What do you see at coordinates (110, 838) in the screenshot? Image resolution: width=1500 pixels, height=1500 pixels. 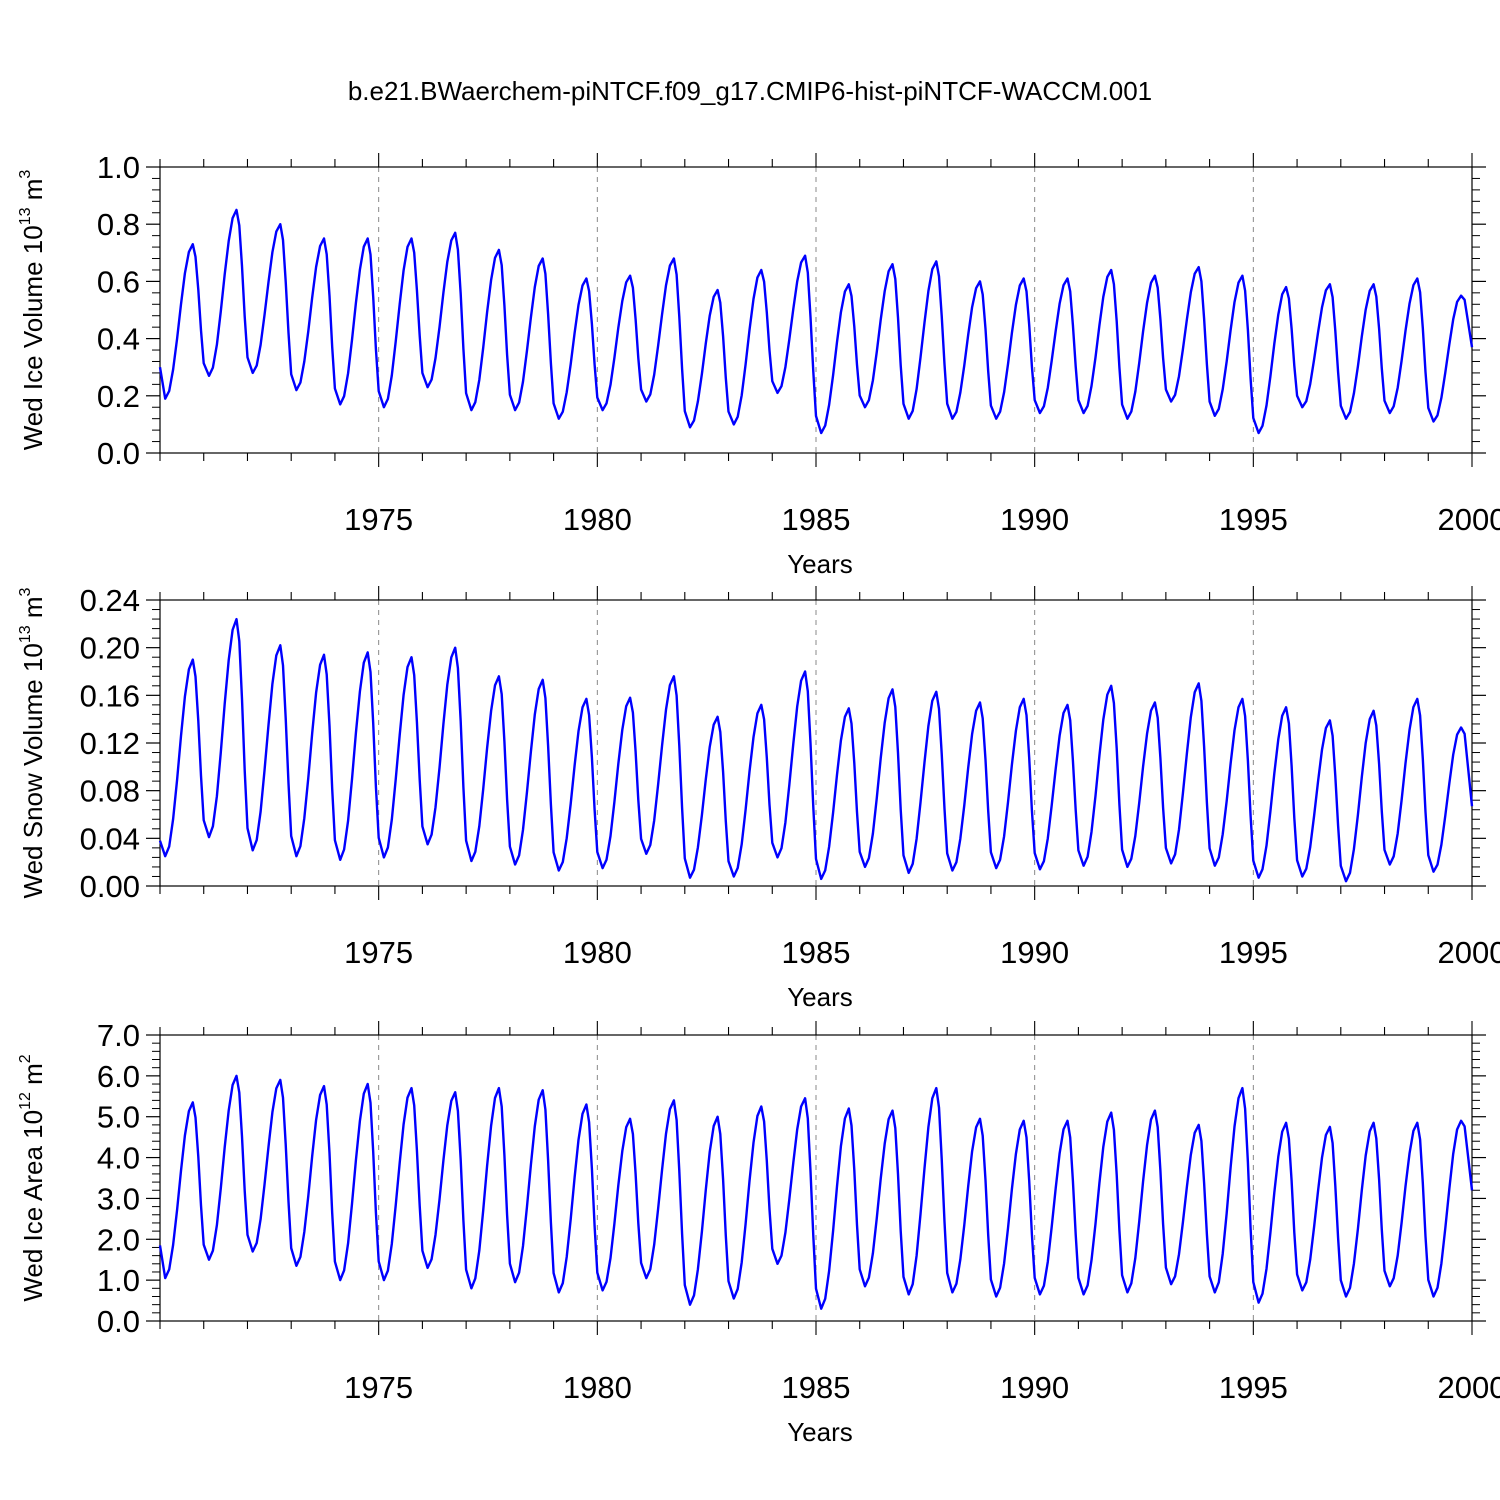 I see `y-tick-label: 0.04` at bounding box center [110, 838].